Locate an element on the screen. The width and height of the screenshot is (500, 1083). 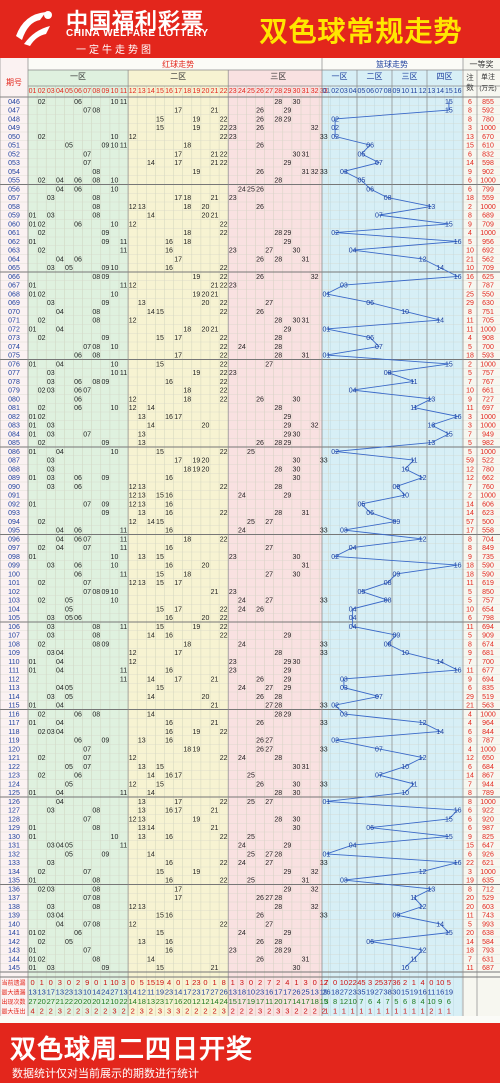
blue-ball-number: 01 is located at coordinates (326, 854).